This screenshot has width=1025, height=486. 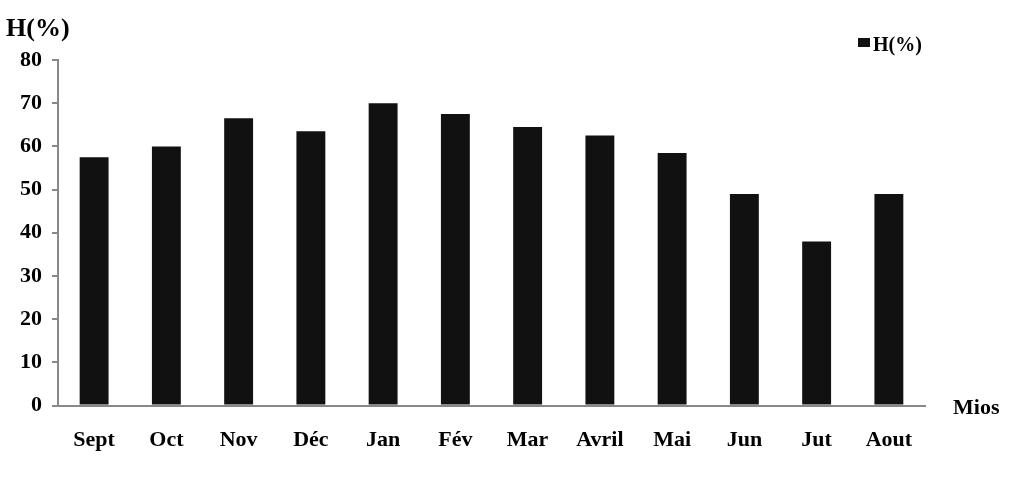 I want to click on x-tick-label: Jut, so click(x=817, y=439).